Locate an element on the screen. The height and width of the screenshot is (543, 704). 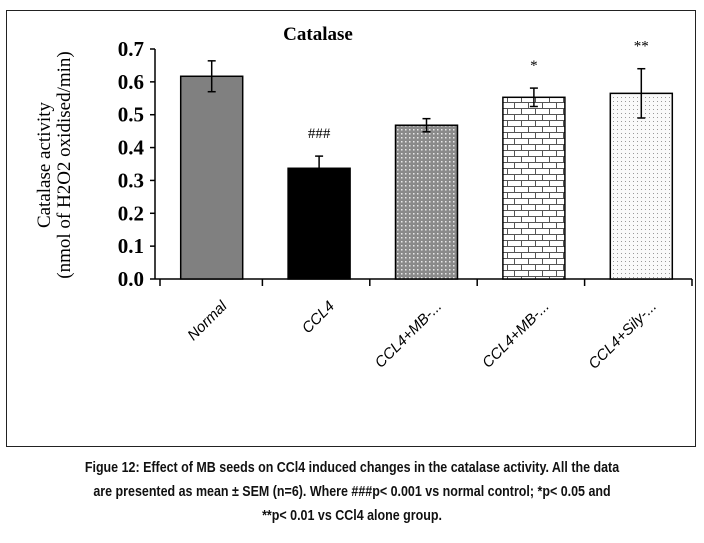
significance-label: ### is located at coordinates (319, 134).